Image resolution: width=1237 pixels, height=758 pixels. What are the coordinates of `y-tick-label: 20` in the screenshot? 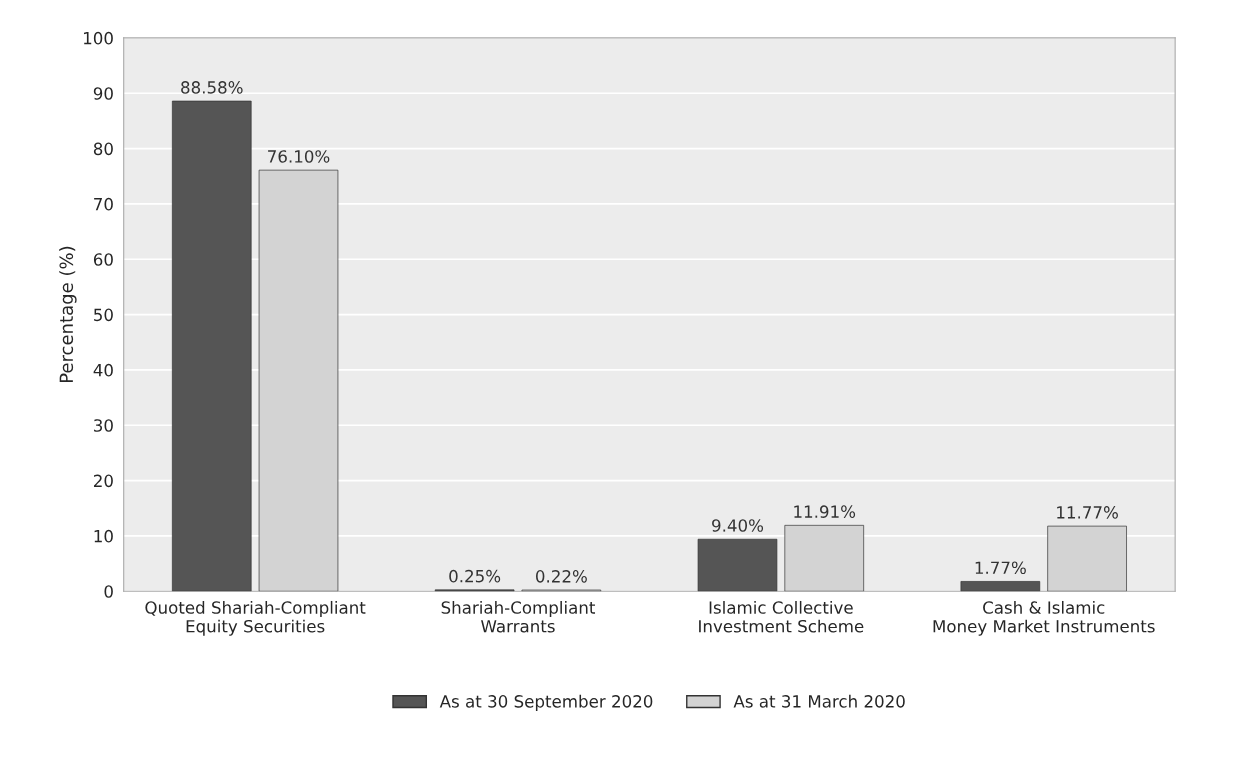 It's located at (103, 481).